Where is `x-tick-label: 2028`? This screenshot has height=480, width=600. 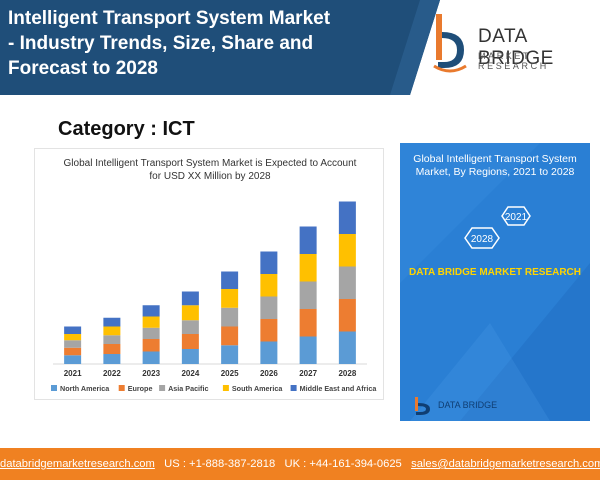 x-tick-label: 2028 is located at coordinates (347, 373).